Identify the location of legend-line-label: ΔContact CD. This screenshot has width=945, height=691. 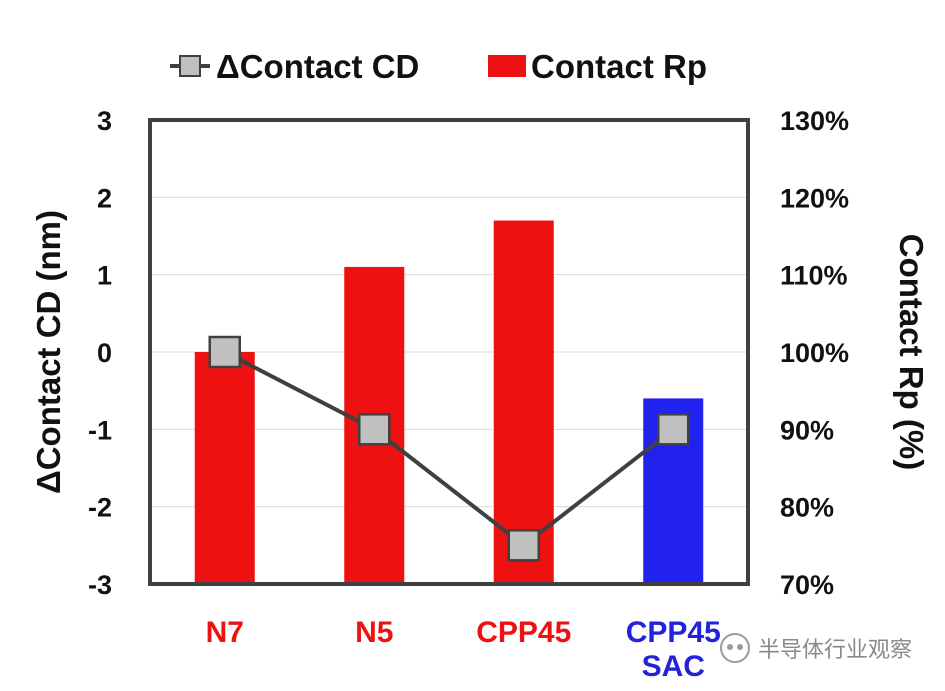
(317, 66).